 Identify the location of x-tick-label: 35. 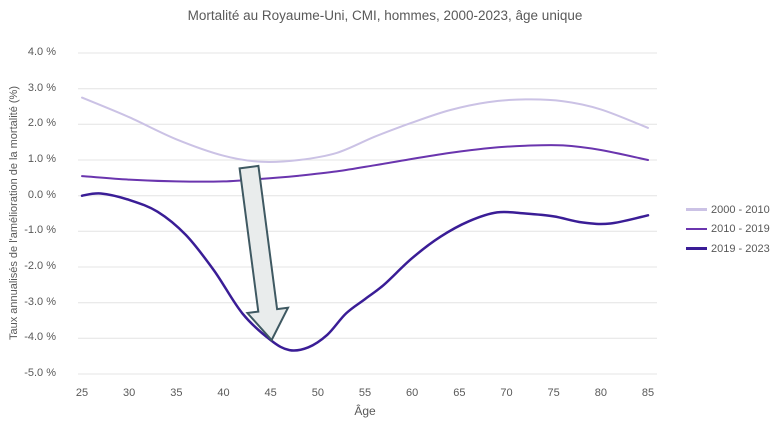
(176, 393).